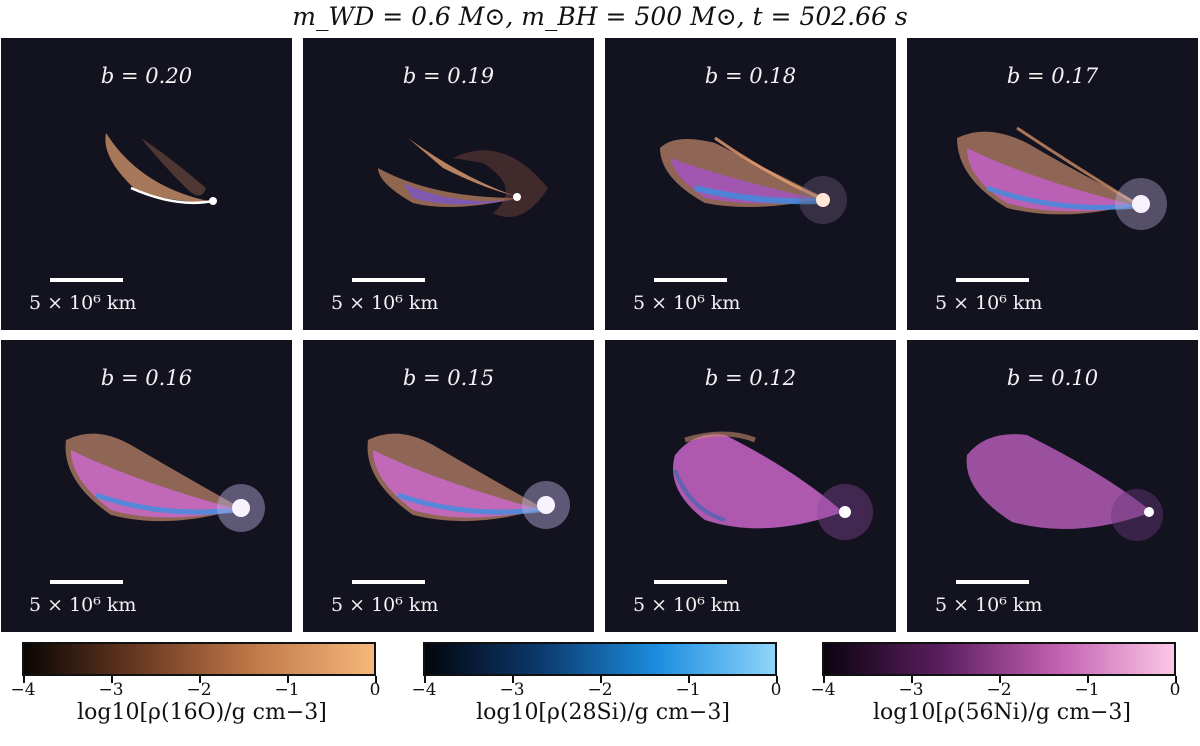 The width and height of the screenshot is (1200, 746). Describe the element at coordinates (146, 76) in the screenshot. I see `impact-parameter-label: b = 0.20` at that location.